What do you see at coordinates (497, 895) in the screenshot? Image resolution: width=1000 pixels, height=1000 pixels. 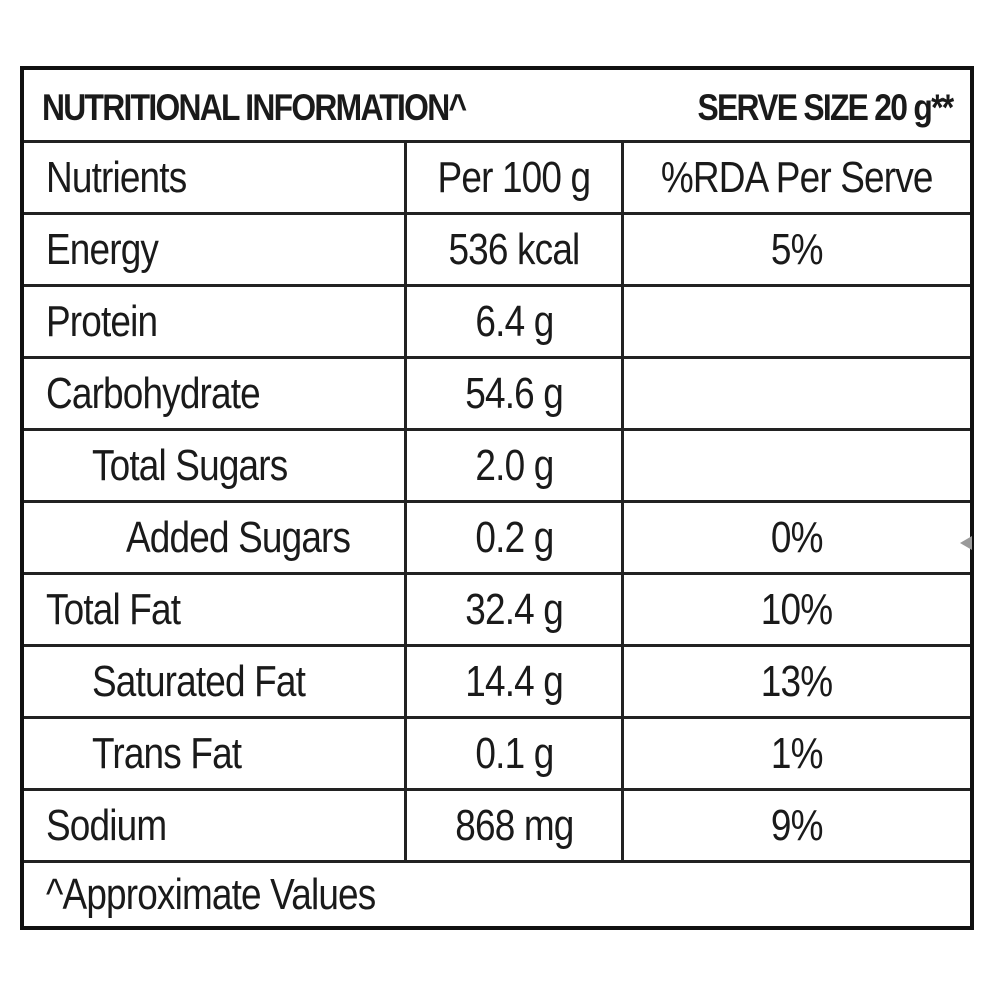 I see `table-footer: ^Approximate Values` at bounding box center [497, 895].